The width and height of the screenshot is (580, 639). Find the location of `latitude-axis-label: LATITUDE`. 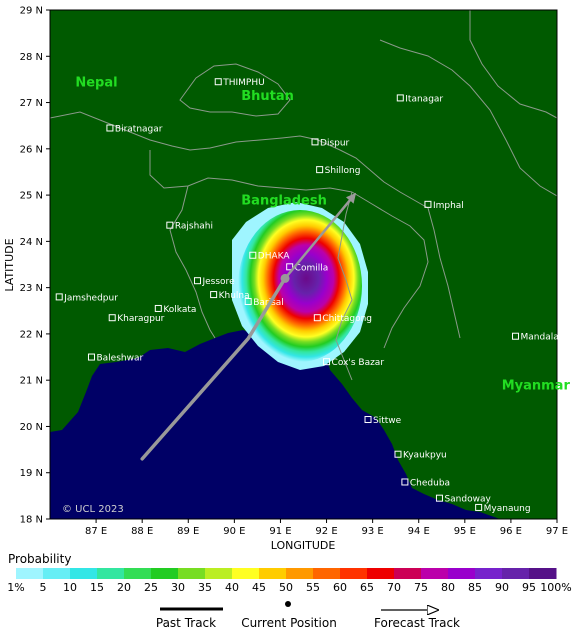

latitude-axis-label: LATITUDE is located at coordinates (9, 264).